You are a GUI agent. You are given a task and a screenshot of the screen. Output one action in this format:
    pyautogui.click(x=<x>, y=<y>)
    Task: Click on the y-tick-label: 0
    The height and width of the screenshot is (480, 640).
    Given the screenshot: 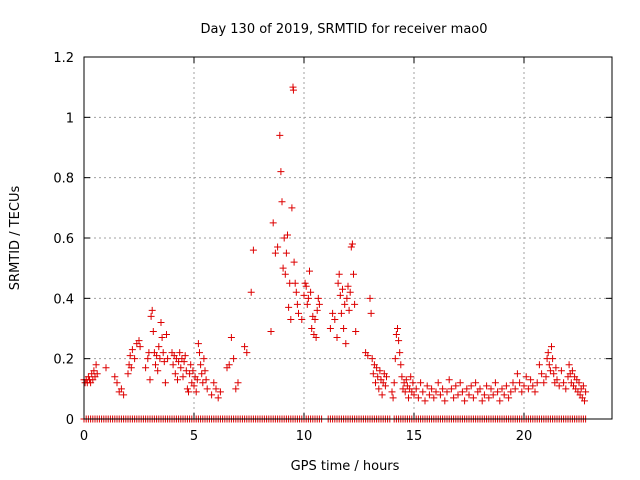 What is the action you would take?
    pyautogui.click(x=70, y=420)
    